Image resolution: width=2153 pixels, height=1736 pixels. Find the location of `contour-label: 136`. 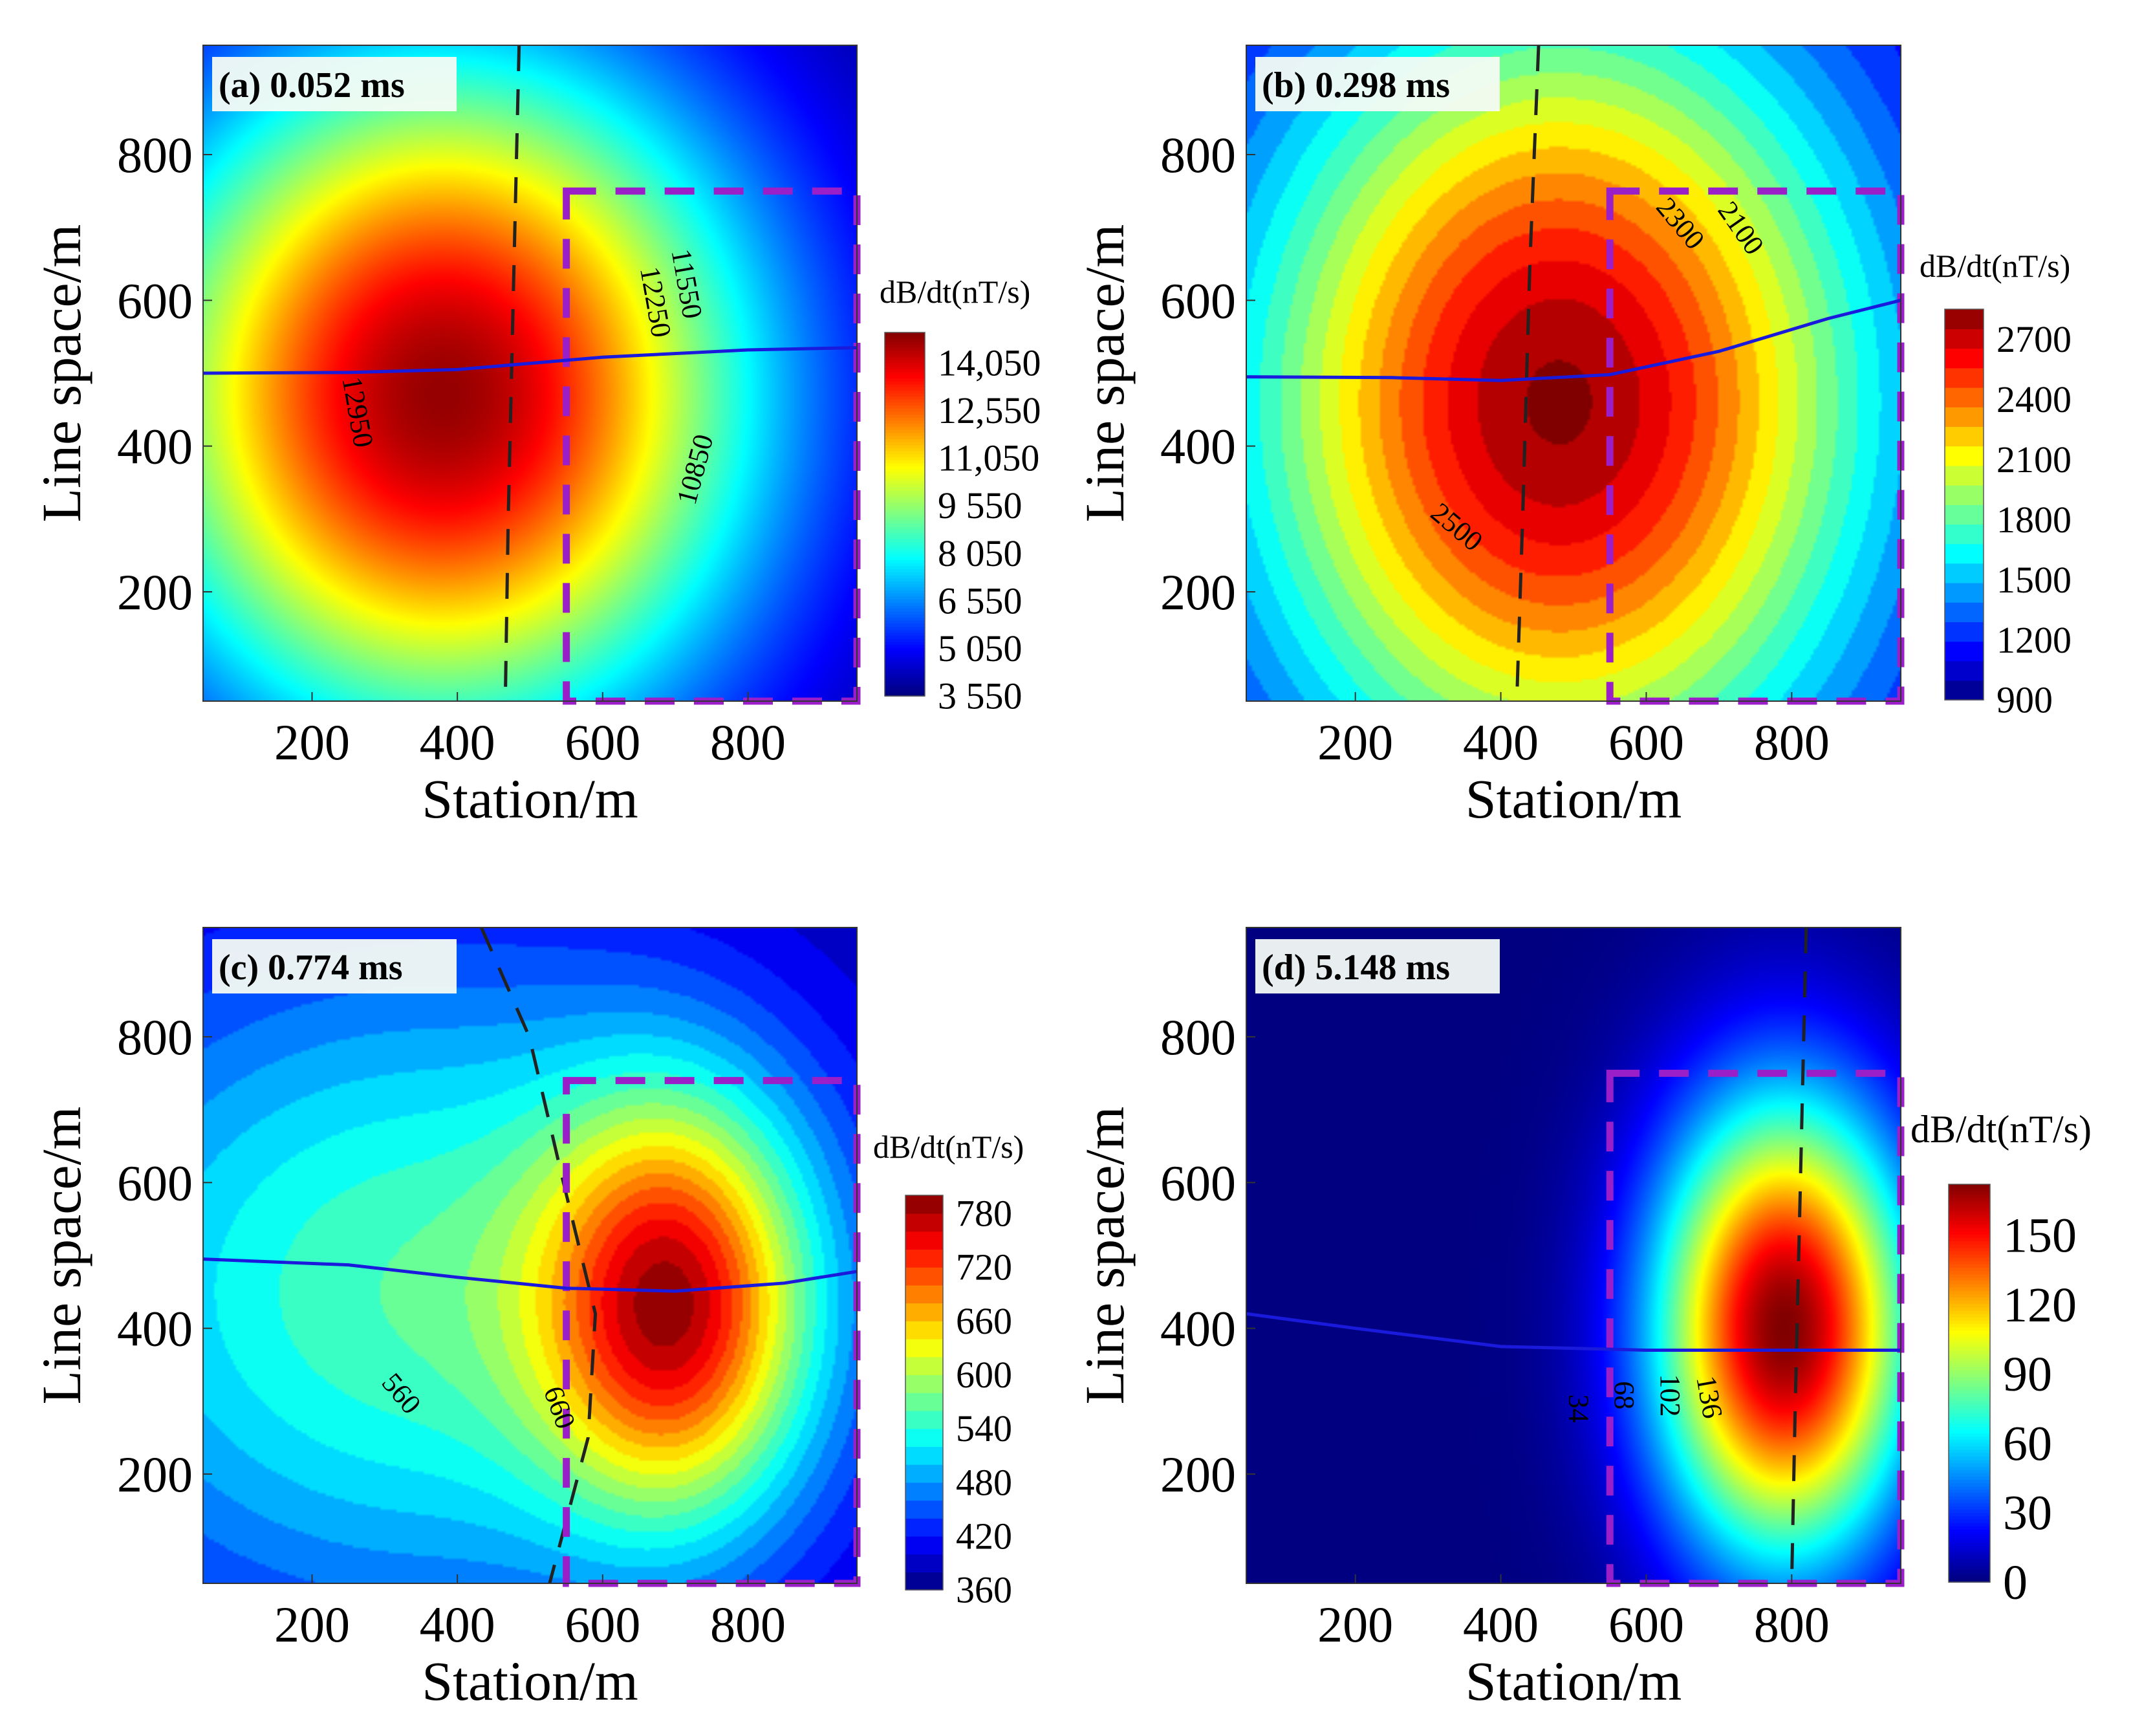

contour-label: 136 is located at coordinates (1709, 1397).